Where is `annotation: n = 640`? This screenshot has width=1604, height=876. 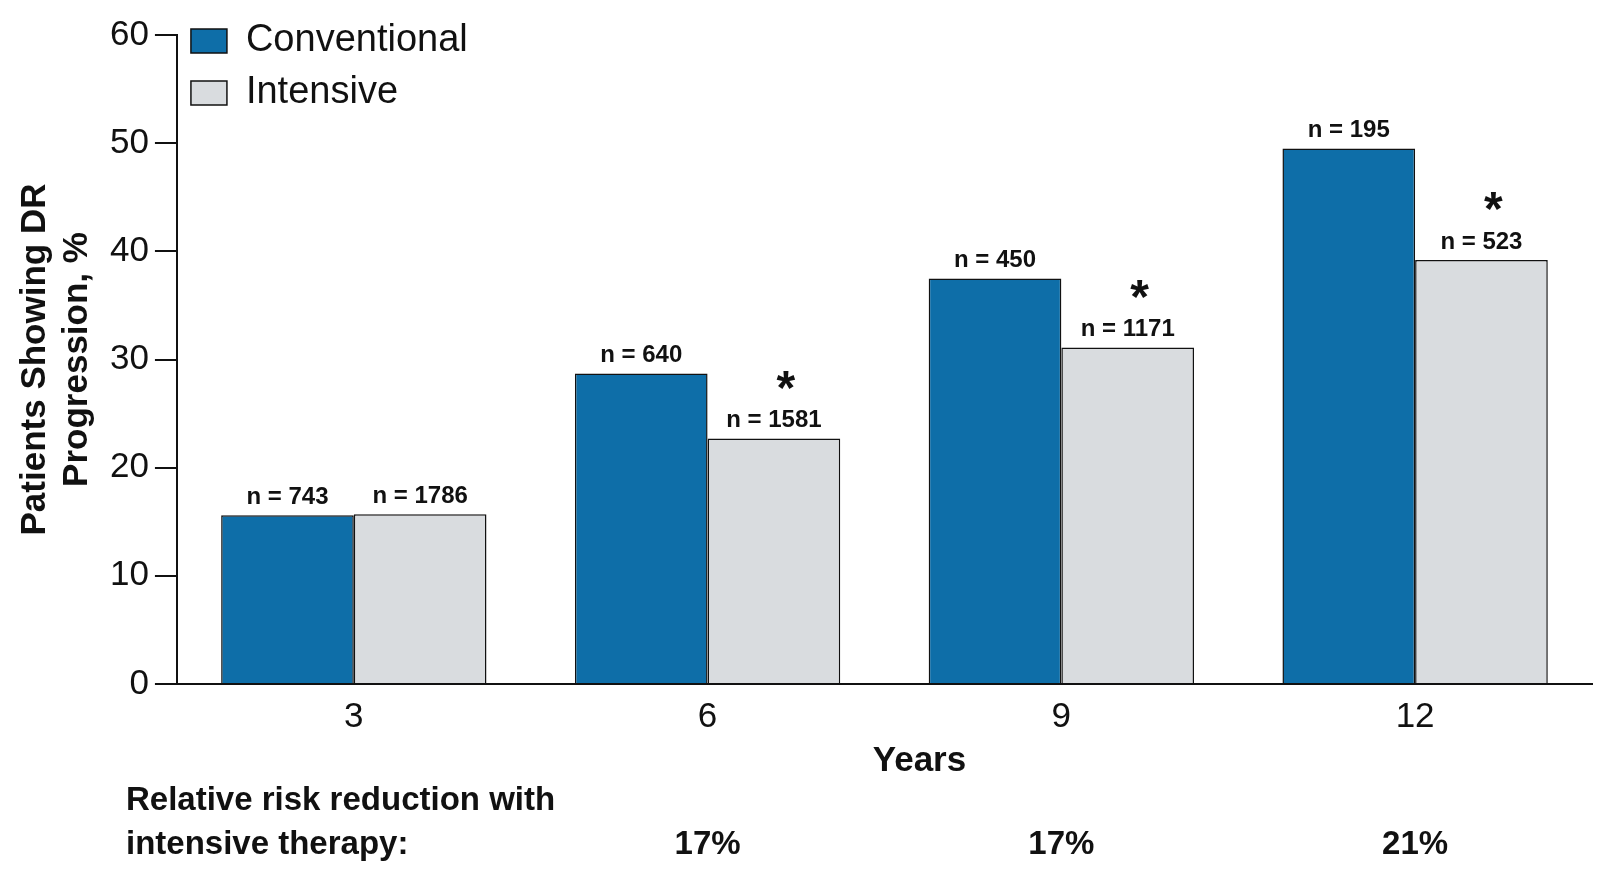
annotation: n = 640 is located at coordinates (641, 354).